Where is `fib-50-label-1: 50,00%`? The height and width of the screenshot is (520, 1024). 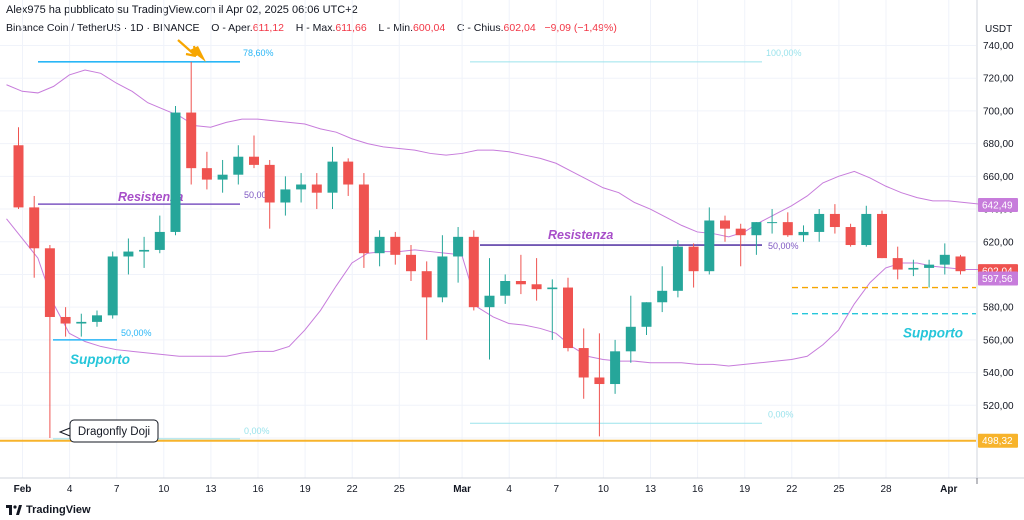
fib-50-label-1: 50,00% is located at coordinates (259, 195).